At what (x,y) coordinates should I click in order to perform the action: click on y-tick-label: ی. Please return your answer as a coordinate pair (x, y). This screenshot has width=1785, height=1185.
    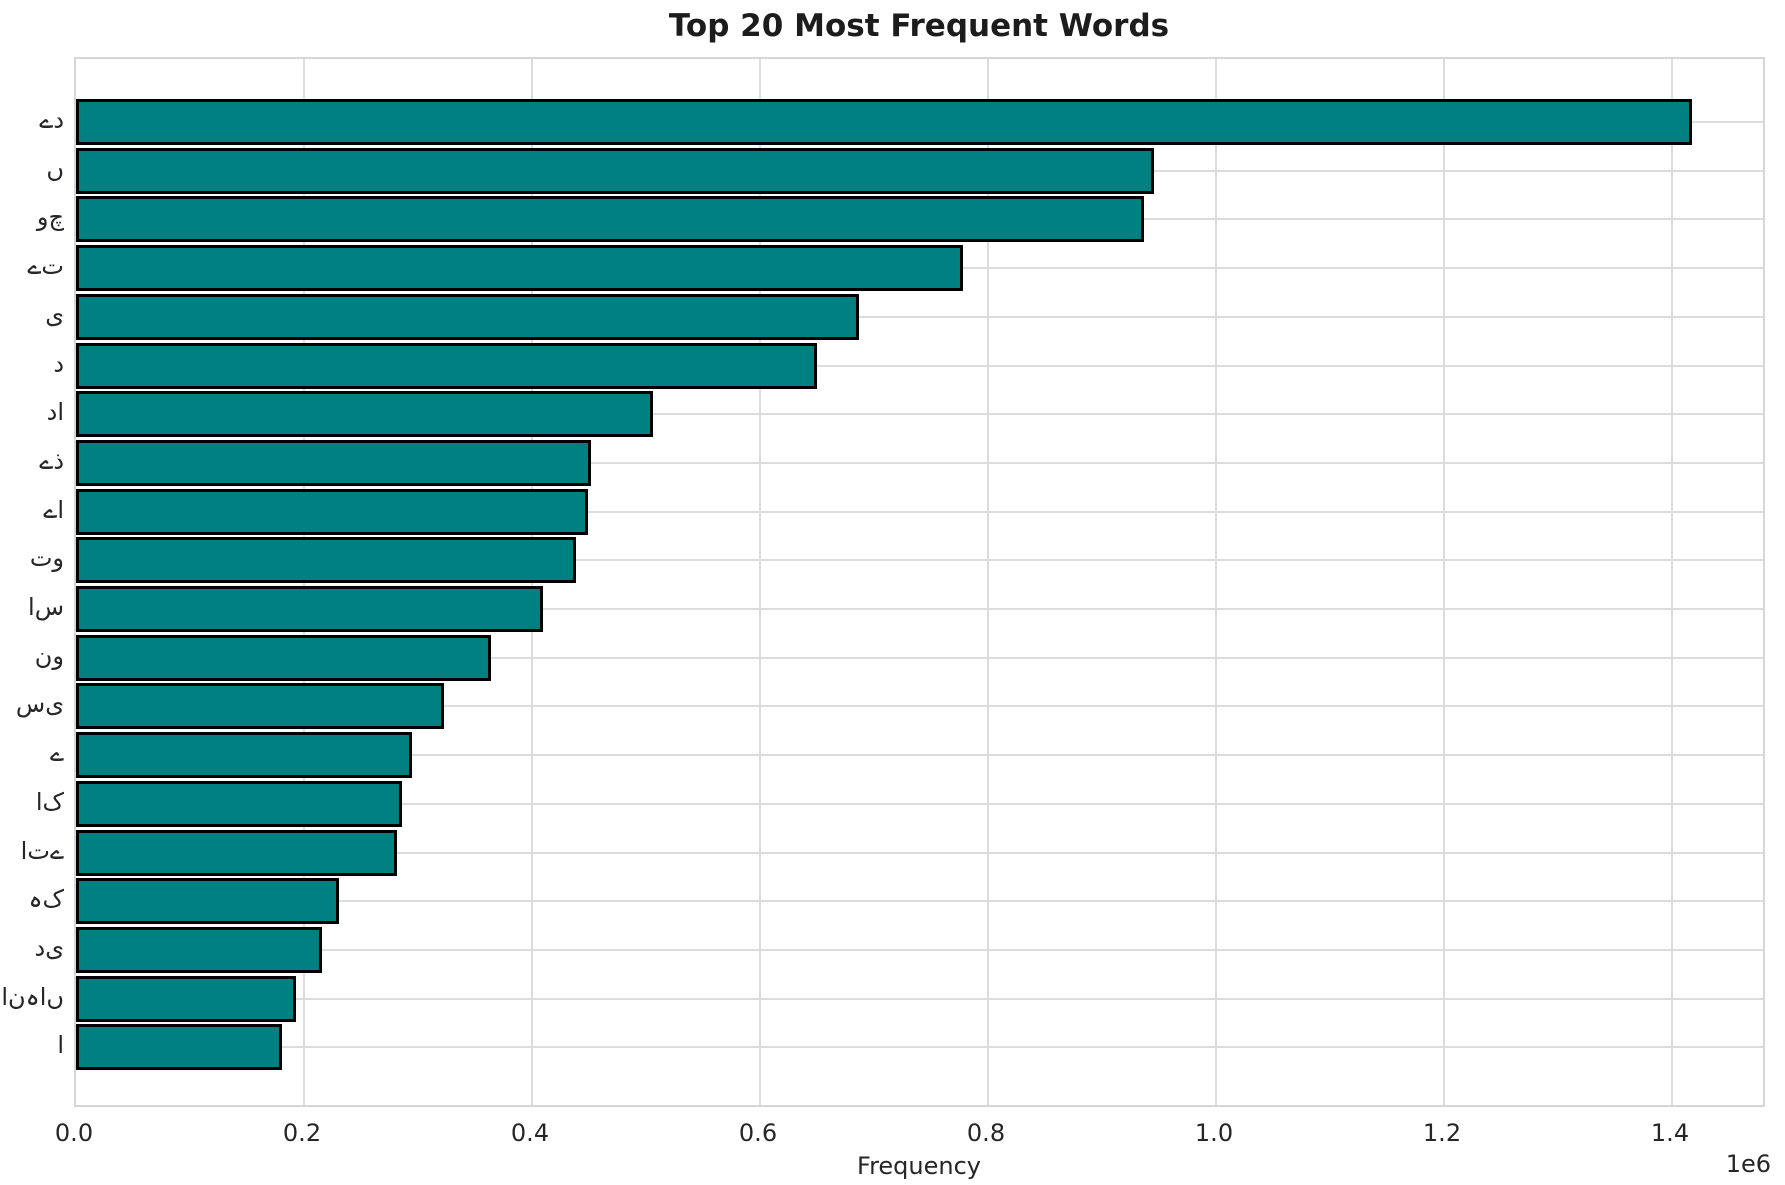
    Looking at the image, I should click on (32, 315).